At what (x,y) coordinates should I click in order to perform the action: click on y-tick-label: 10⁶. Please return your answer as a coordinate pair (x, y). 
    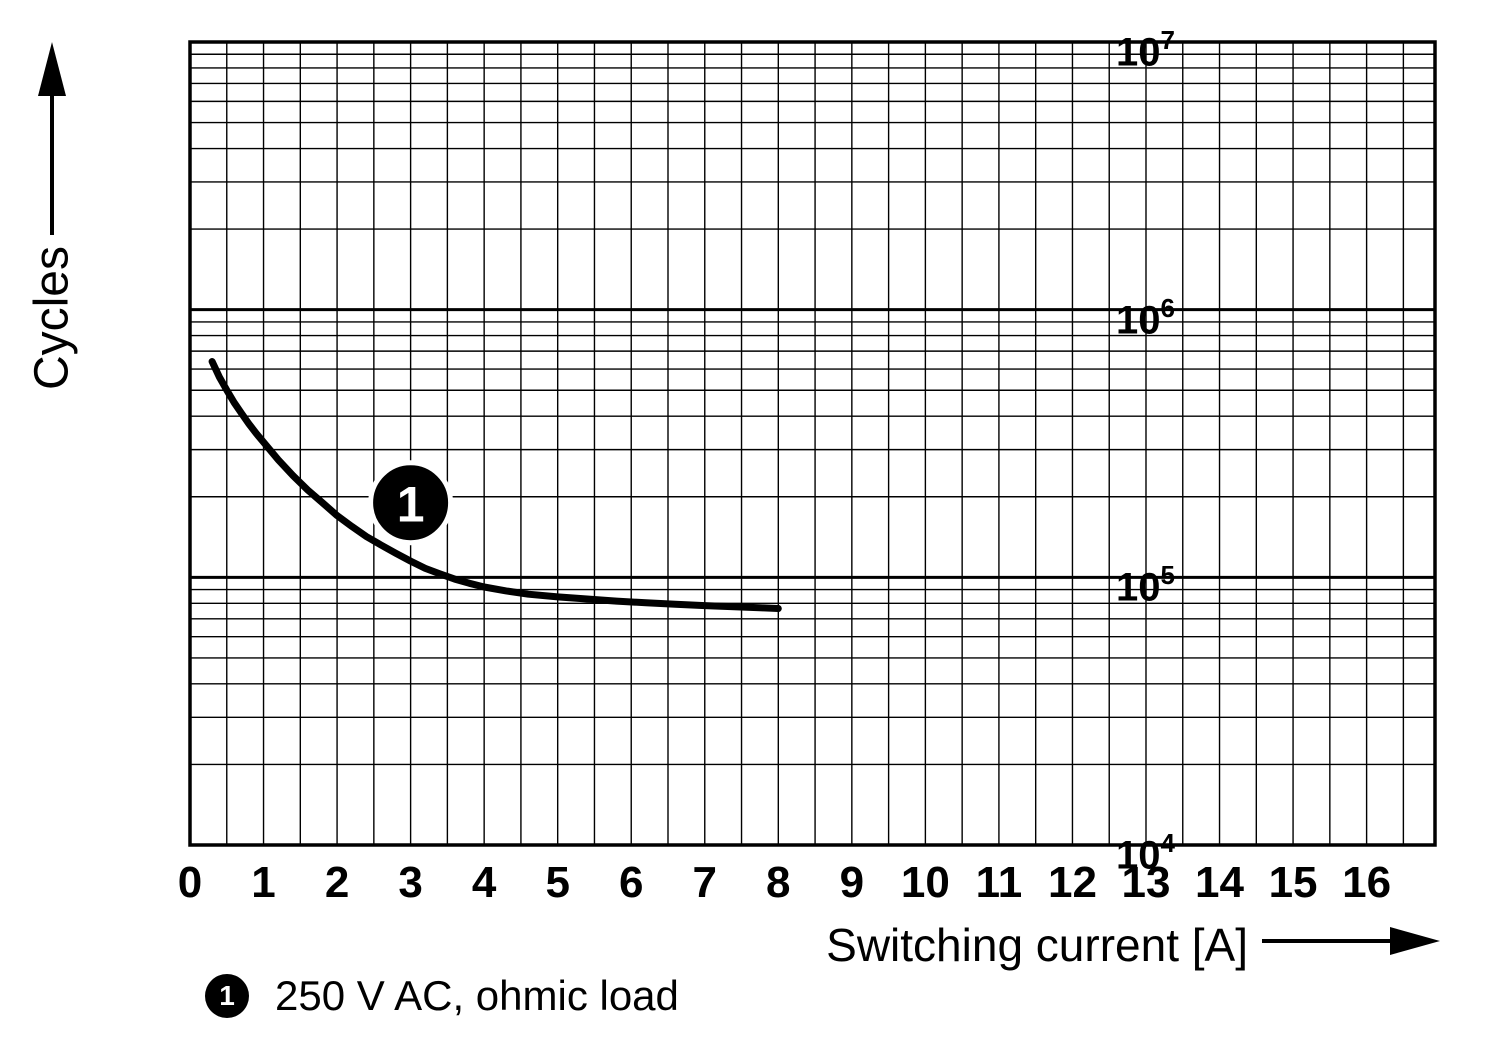
    Looking at the image, I should click on (1145, 317).